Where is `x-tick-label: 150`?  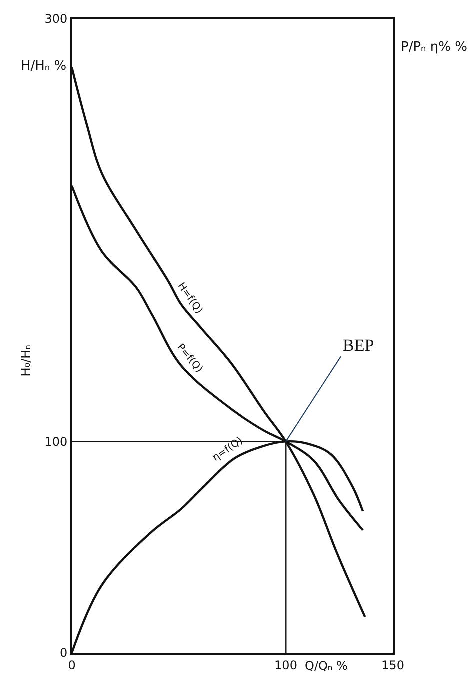 x-tick-label: 150 is located at coordinates (393, 665).